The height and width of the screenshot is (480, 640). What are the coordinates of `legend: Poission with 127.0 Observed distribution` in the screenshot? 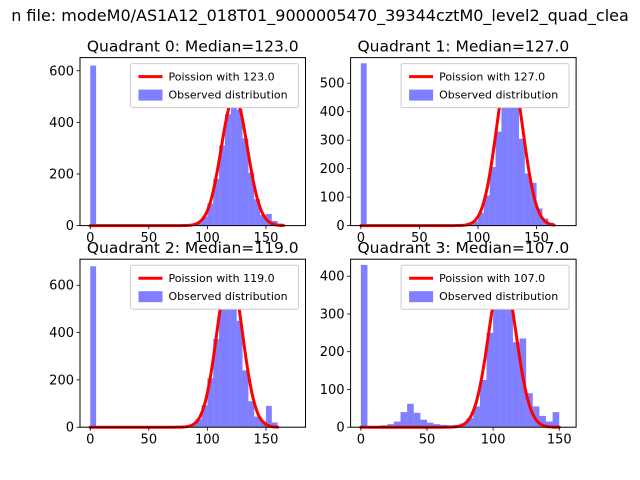 It's located at (485, 86).